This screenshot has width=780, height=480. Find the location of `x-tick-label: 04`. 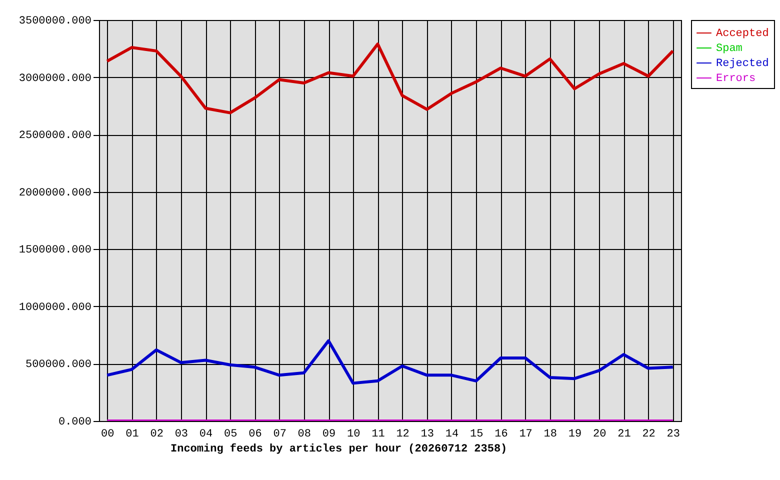

x-tick-label: 04 is located at coordinates (206, 434).